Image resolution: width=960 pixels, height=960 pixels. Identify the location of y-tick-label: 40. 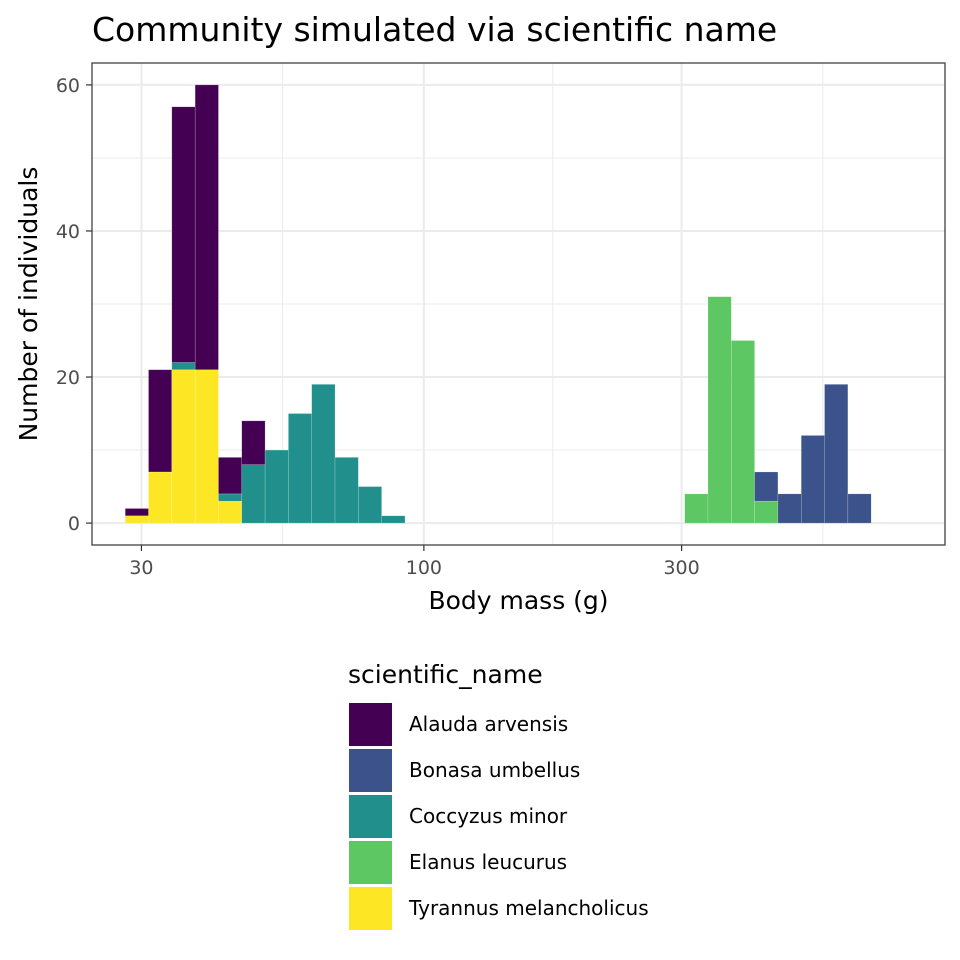
(68, 232).